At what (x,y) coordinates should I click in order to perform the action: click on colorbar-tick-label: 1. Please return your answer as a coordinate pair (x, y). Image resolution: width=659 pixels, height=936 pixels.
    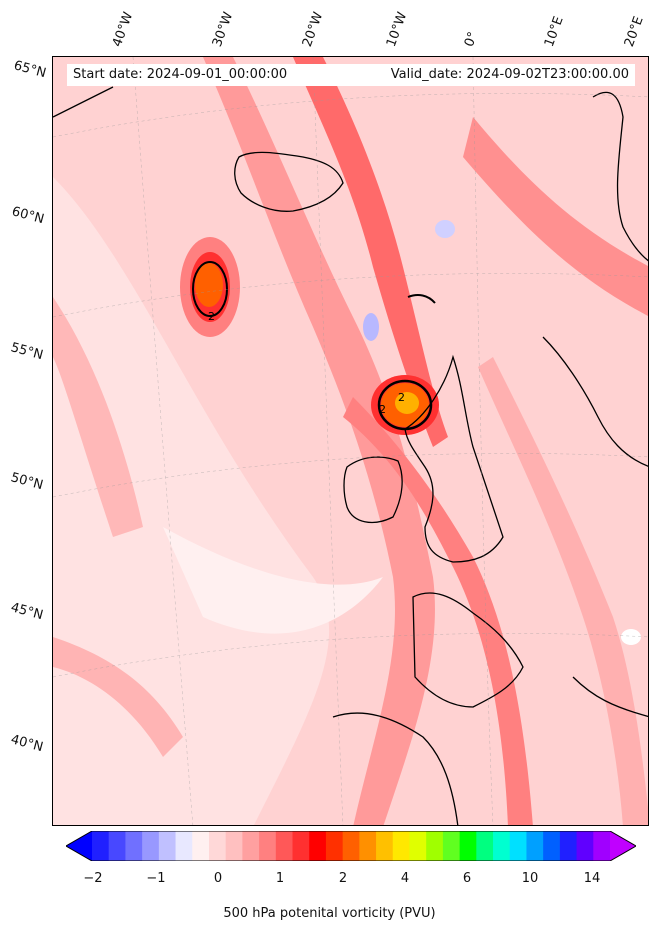
    Looking at the image, I should click on (280, 878).